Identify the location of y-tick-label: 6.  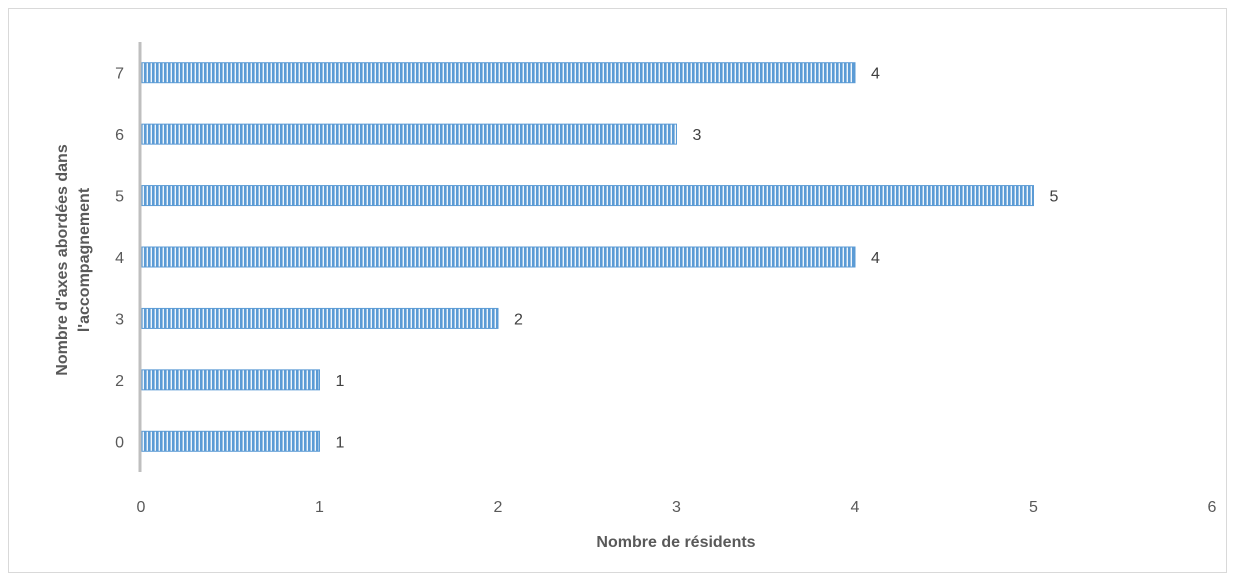
(119, 135).